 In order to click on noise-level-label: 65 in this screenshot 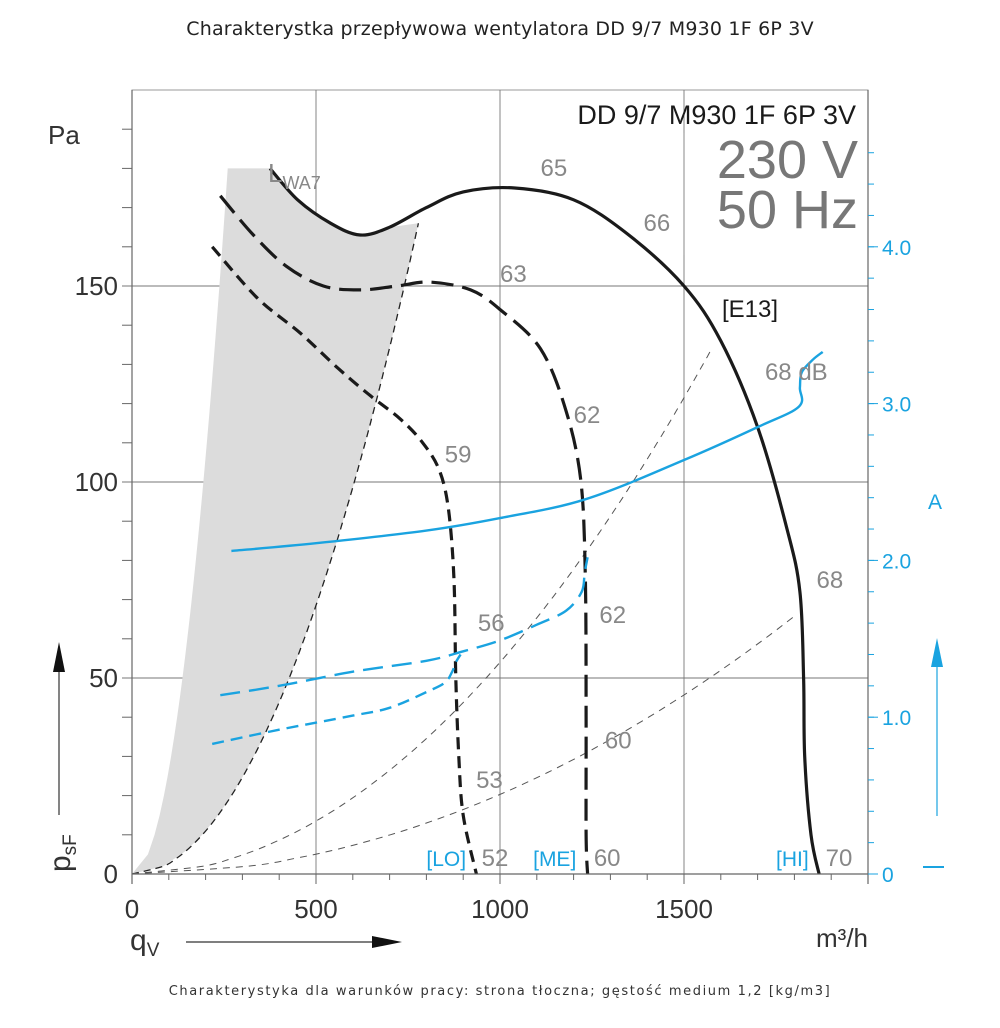, I will do `click(553, 168)`.